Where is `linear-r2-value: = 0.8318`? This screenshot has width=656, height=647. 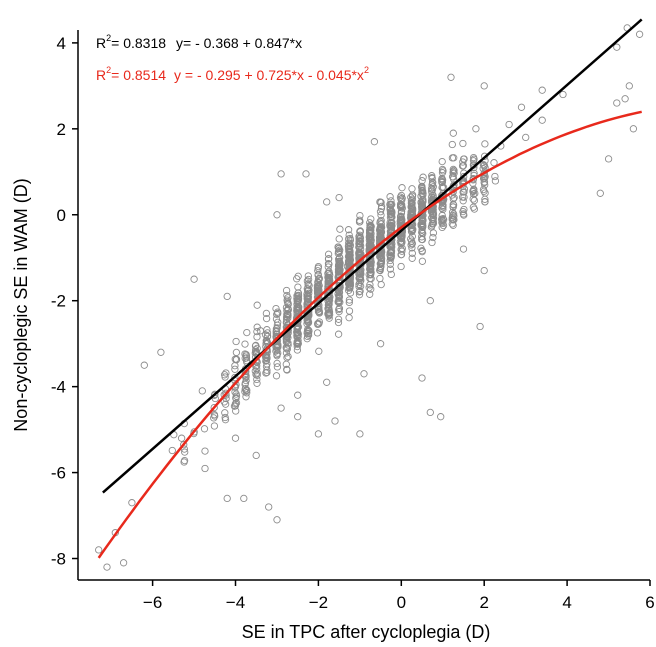 linear-r2-value: = 0.8318 is located at coordinates (138, 43).